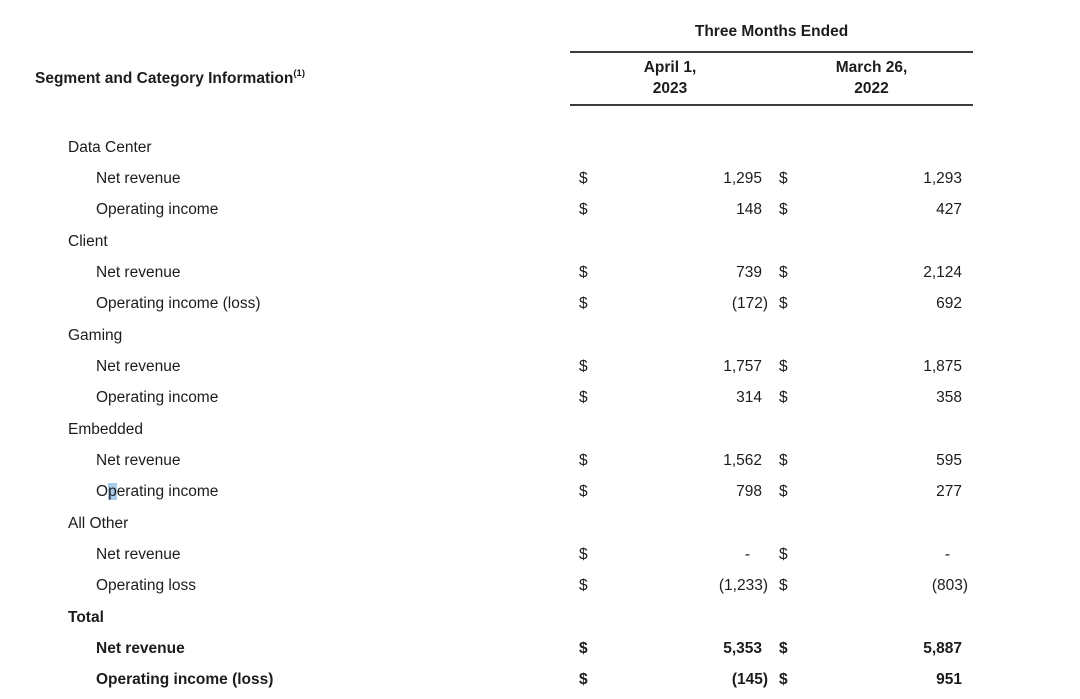 The image size is (1080, 699). I want to click on data-row: Operating loss $ (1,233) $ (803), so click(486, 586).